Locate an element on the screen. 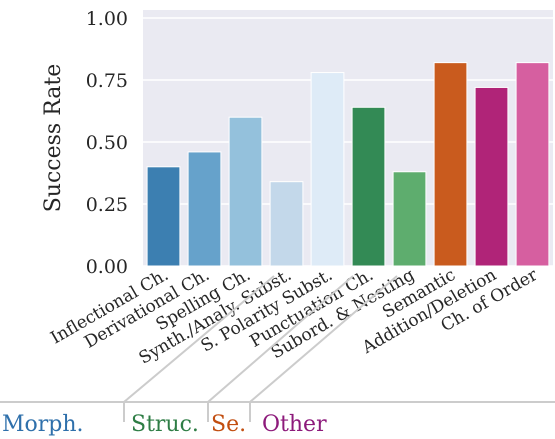  y-tick-label: 0.75 is located at coordinates (107, 81).